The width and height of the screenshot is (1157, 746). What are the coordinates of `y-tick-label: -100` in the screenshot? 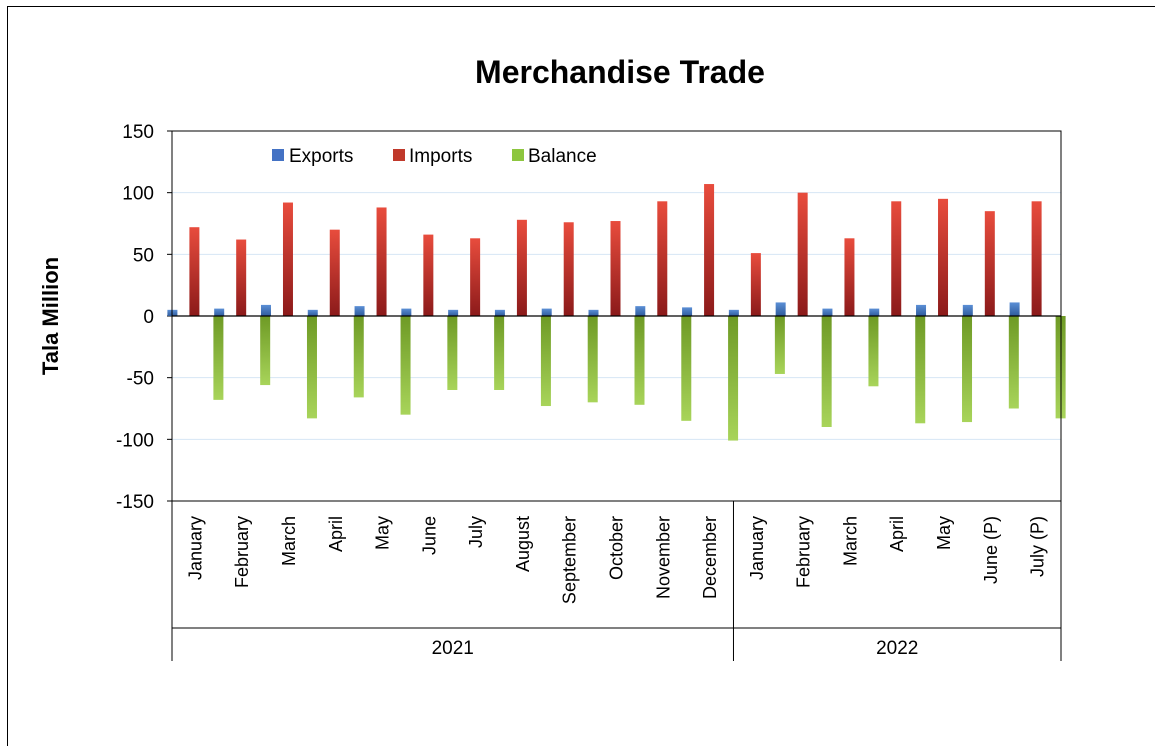 It's located at (135, 440).